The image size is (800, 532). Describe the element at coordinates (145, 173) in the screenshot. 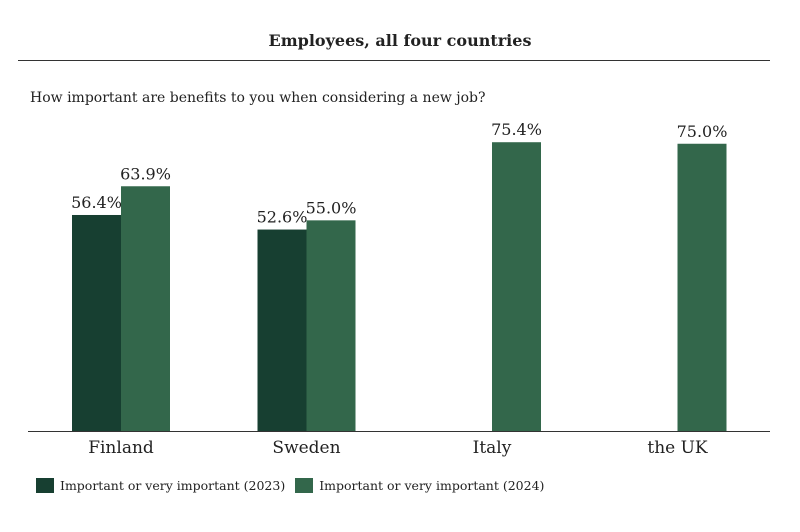

I see `data-label: 63.9%` at that location.